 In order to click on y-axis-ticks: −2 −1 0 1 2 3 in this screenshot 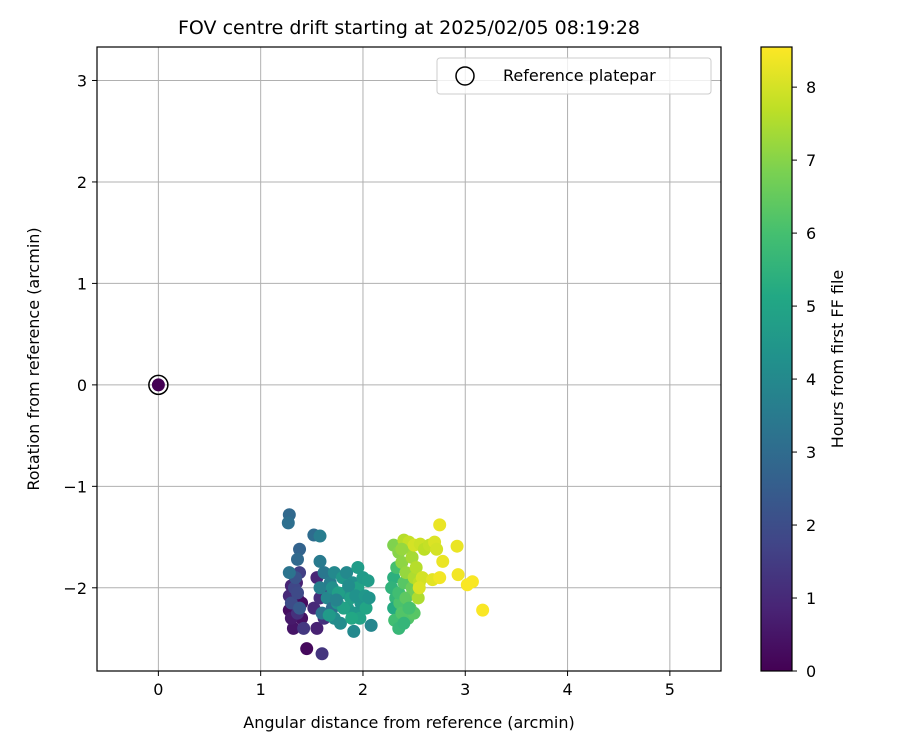, I will do `click(80, 334)`.